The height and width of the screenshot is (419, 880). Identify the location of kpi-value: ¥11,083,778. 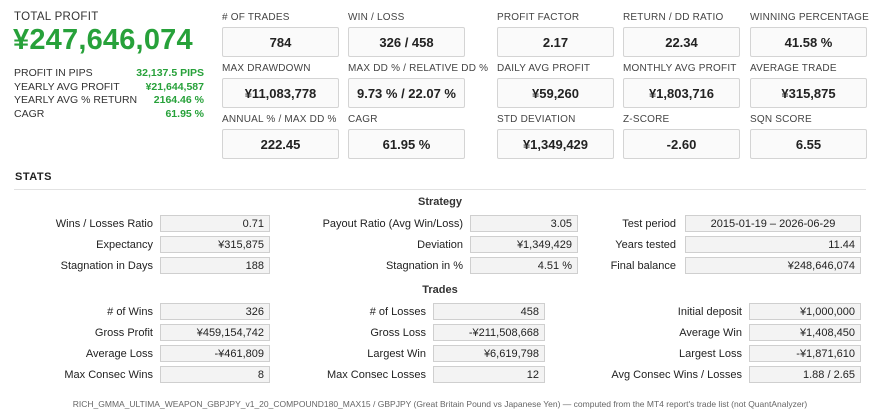
(280, 93).